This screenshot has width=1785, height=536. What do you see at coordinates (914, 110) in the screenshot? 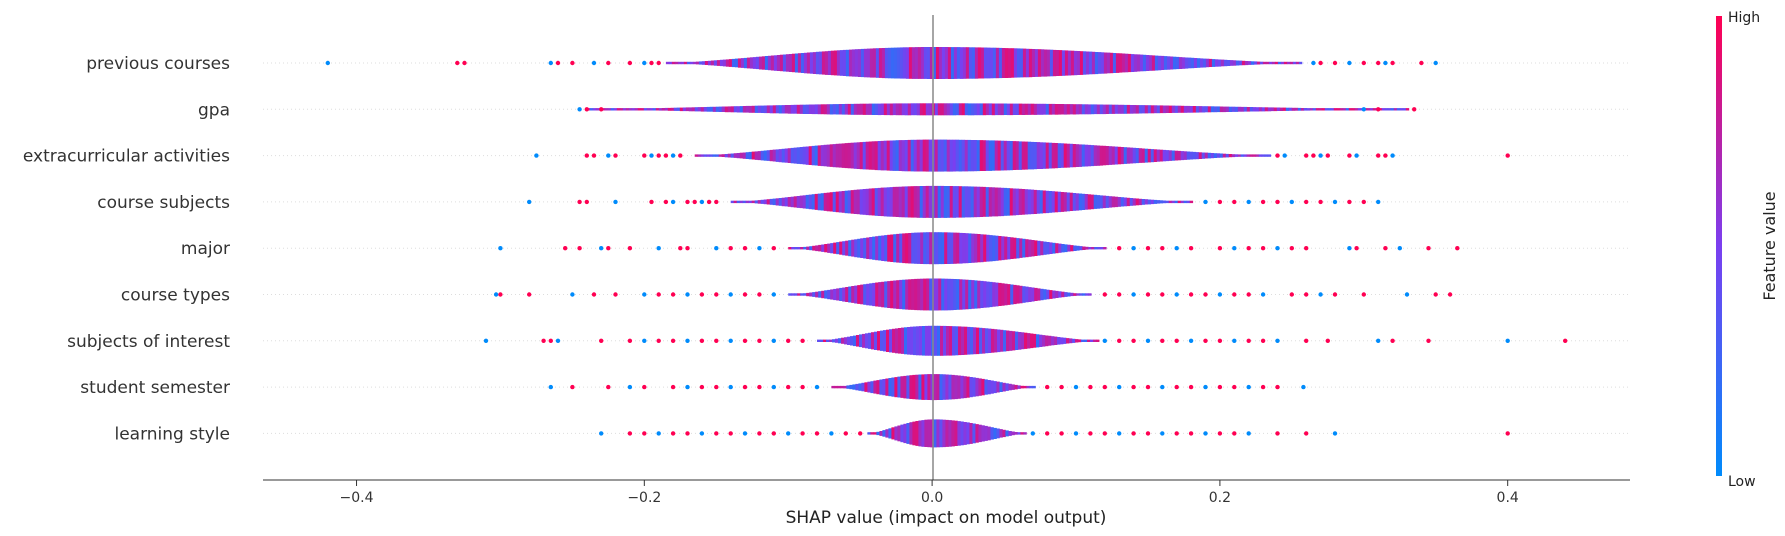
I see `feature-row: gpa` at bounding box center [914, 110].